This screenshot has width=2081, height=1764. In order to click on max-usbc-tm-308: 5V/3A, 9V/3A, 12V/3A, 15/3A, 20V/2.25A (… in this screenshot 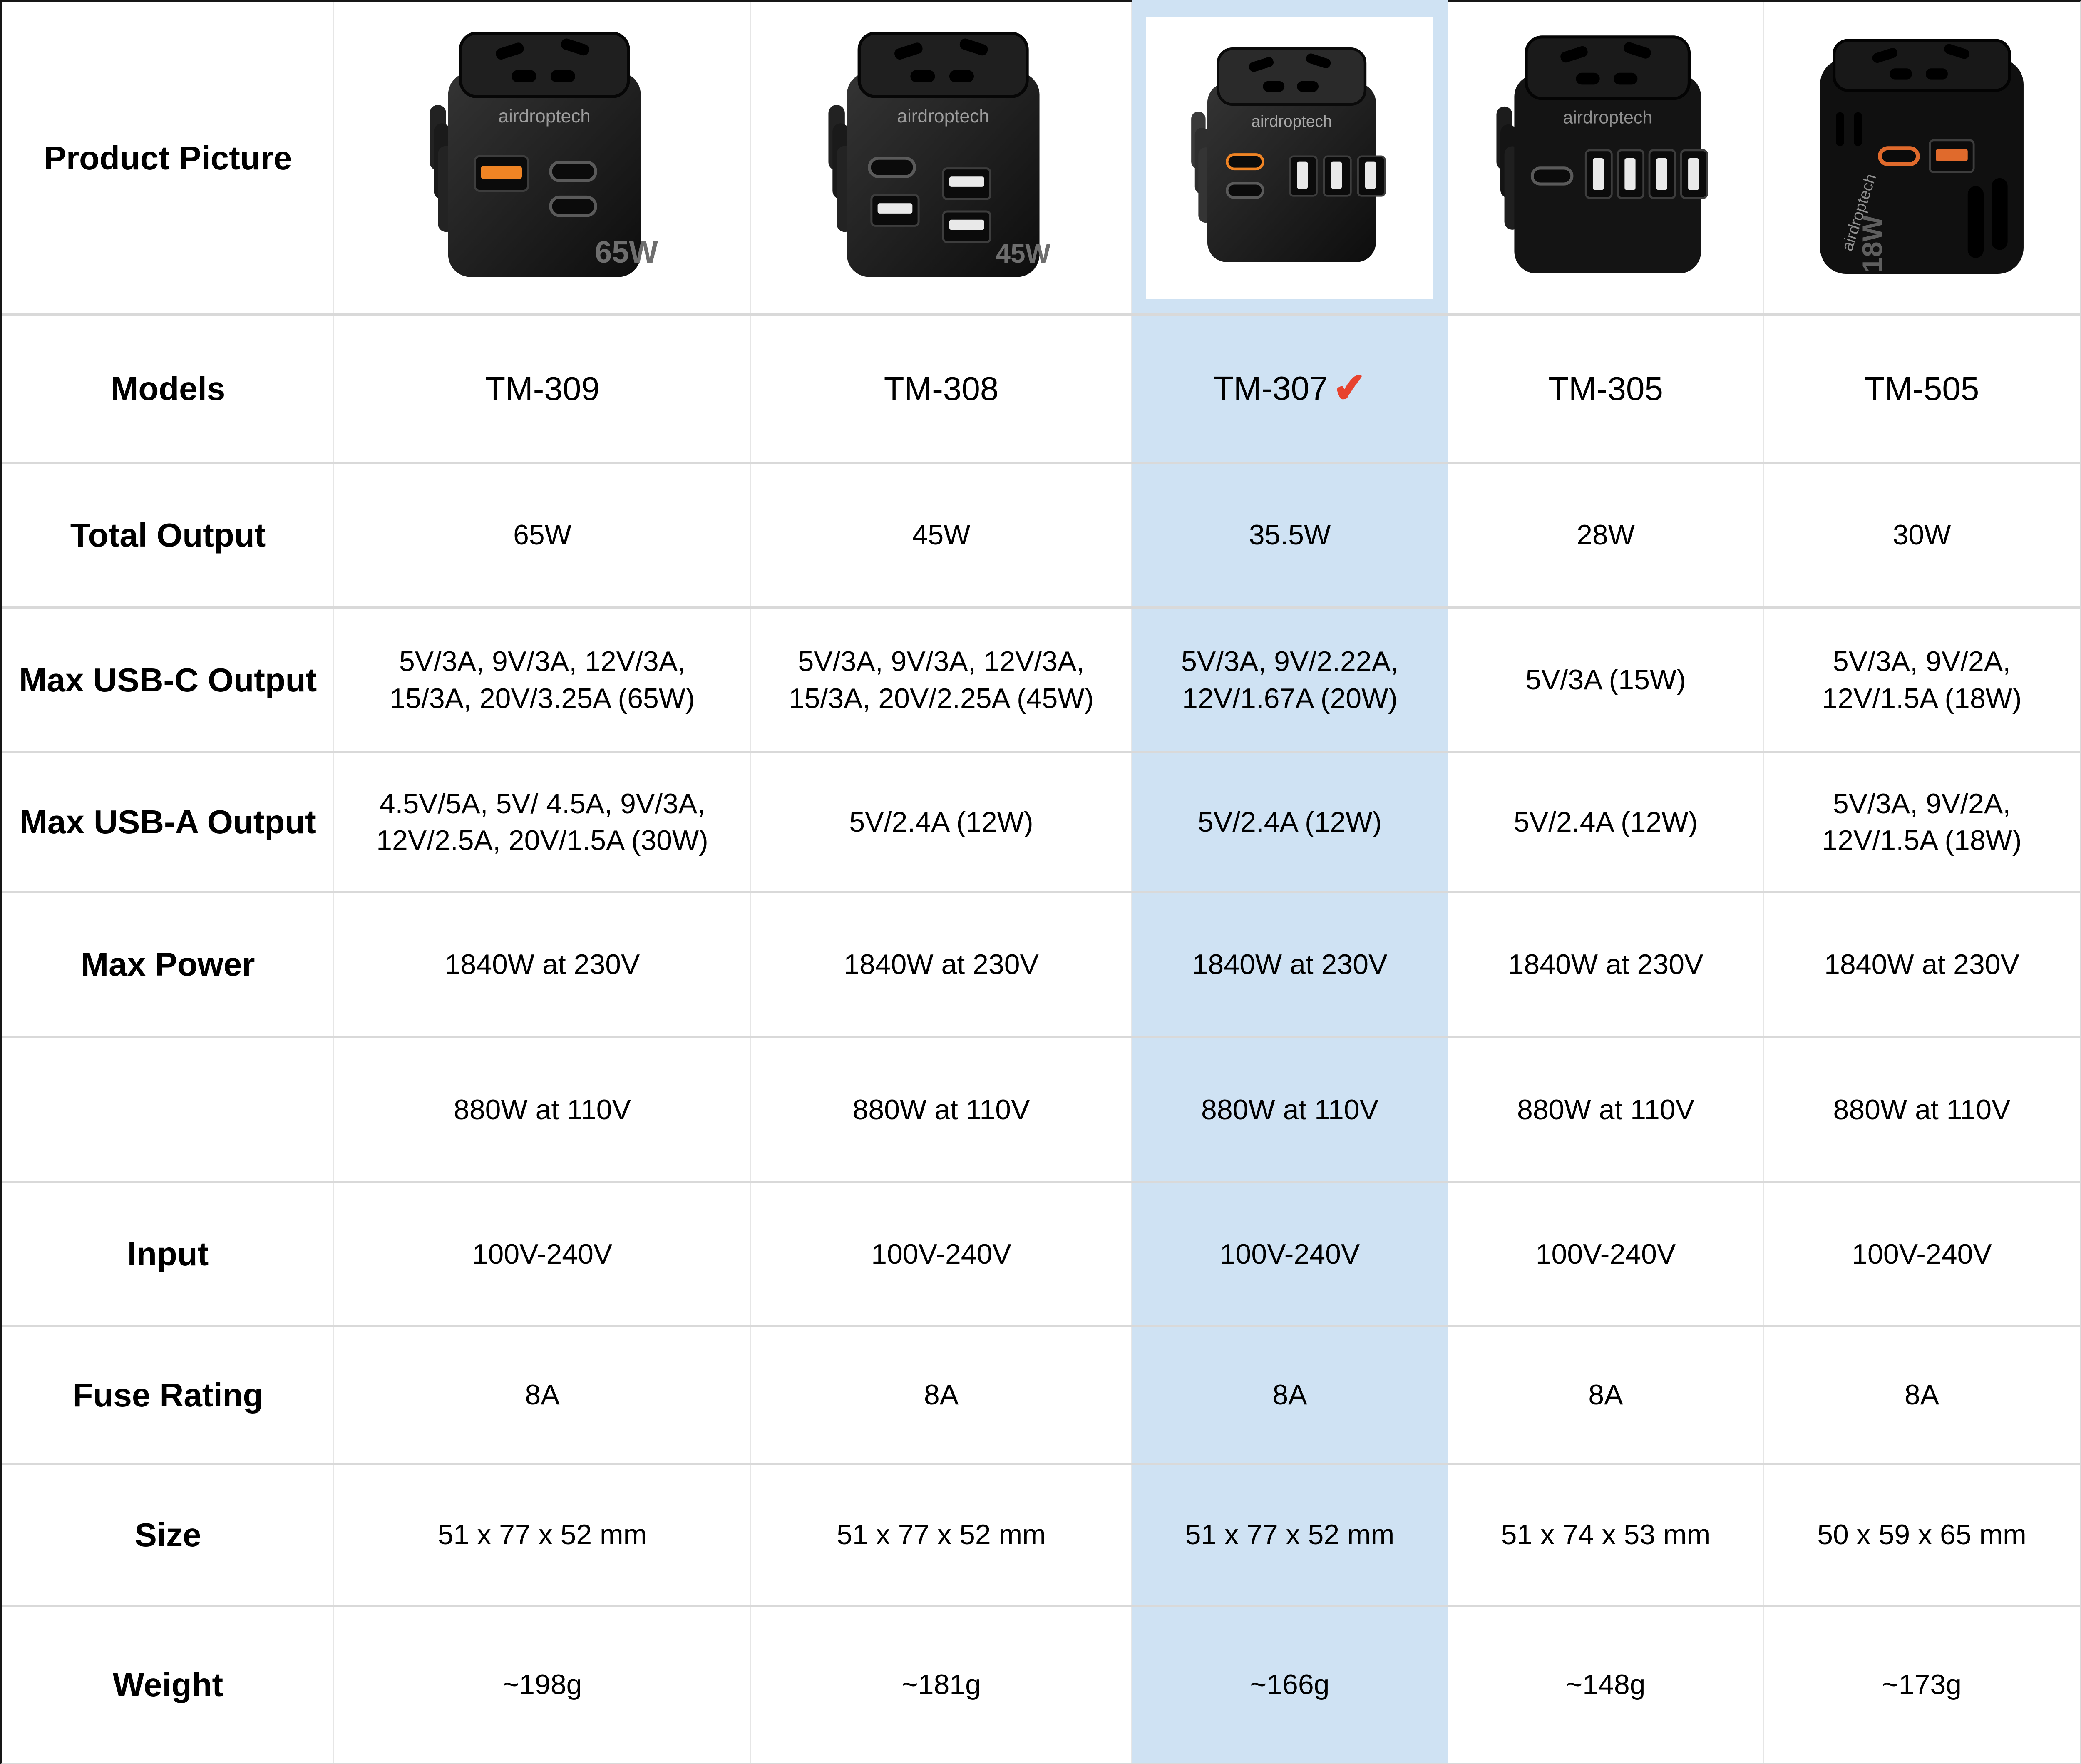, I will do `click(941, 680)`.